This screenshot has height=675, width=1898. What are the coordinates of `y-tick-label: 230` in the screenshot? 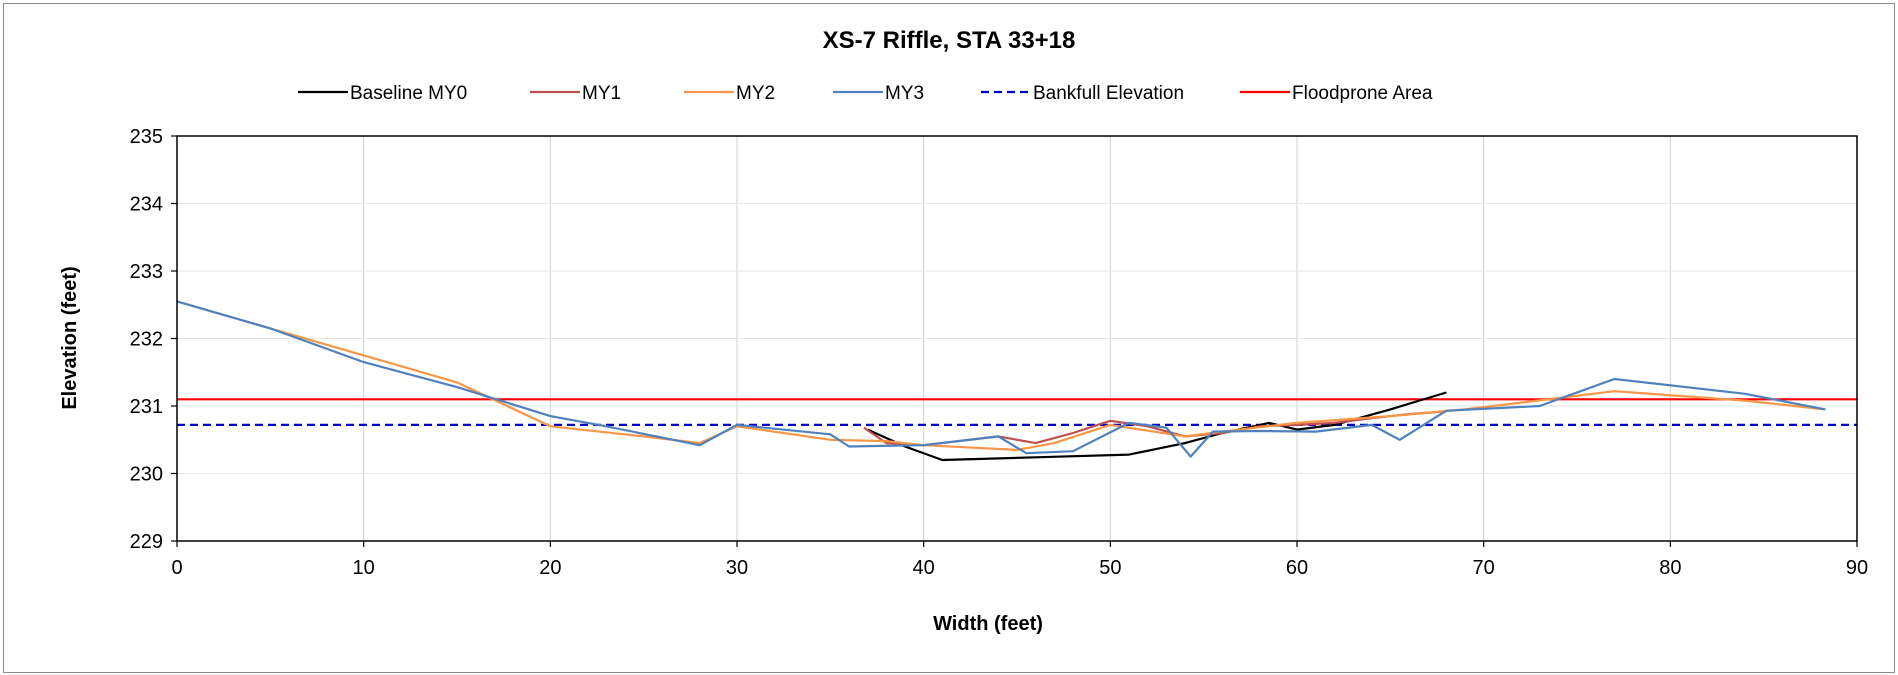 It's located at (146, 475).